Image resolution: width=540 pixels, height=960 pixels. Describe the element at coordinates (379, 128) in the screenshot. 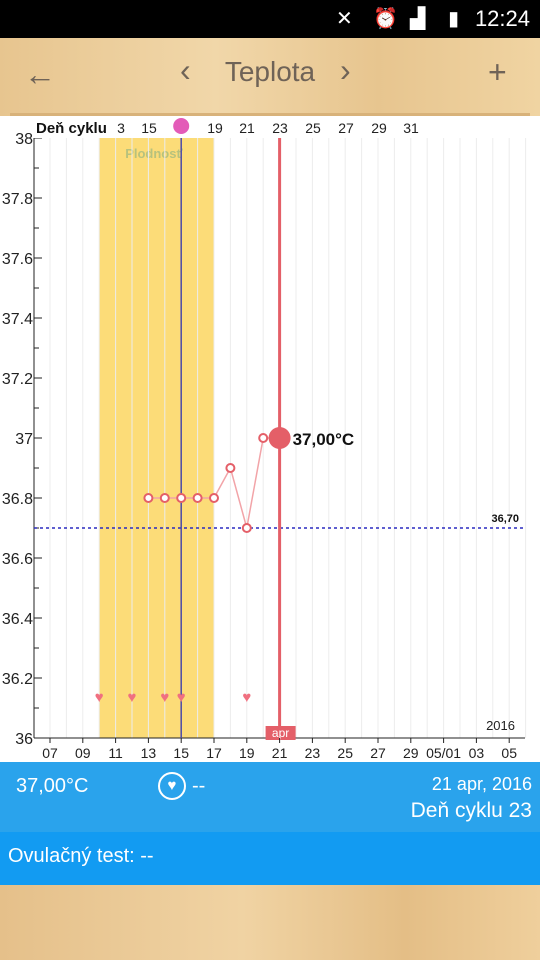

I see `top-tick-label: 29` at that location.